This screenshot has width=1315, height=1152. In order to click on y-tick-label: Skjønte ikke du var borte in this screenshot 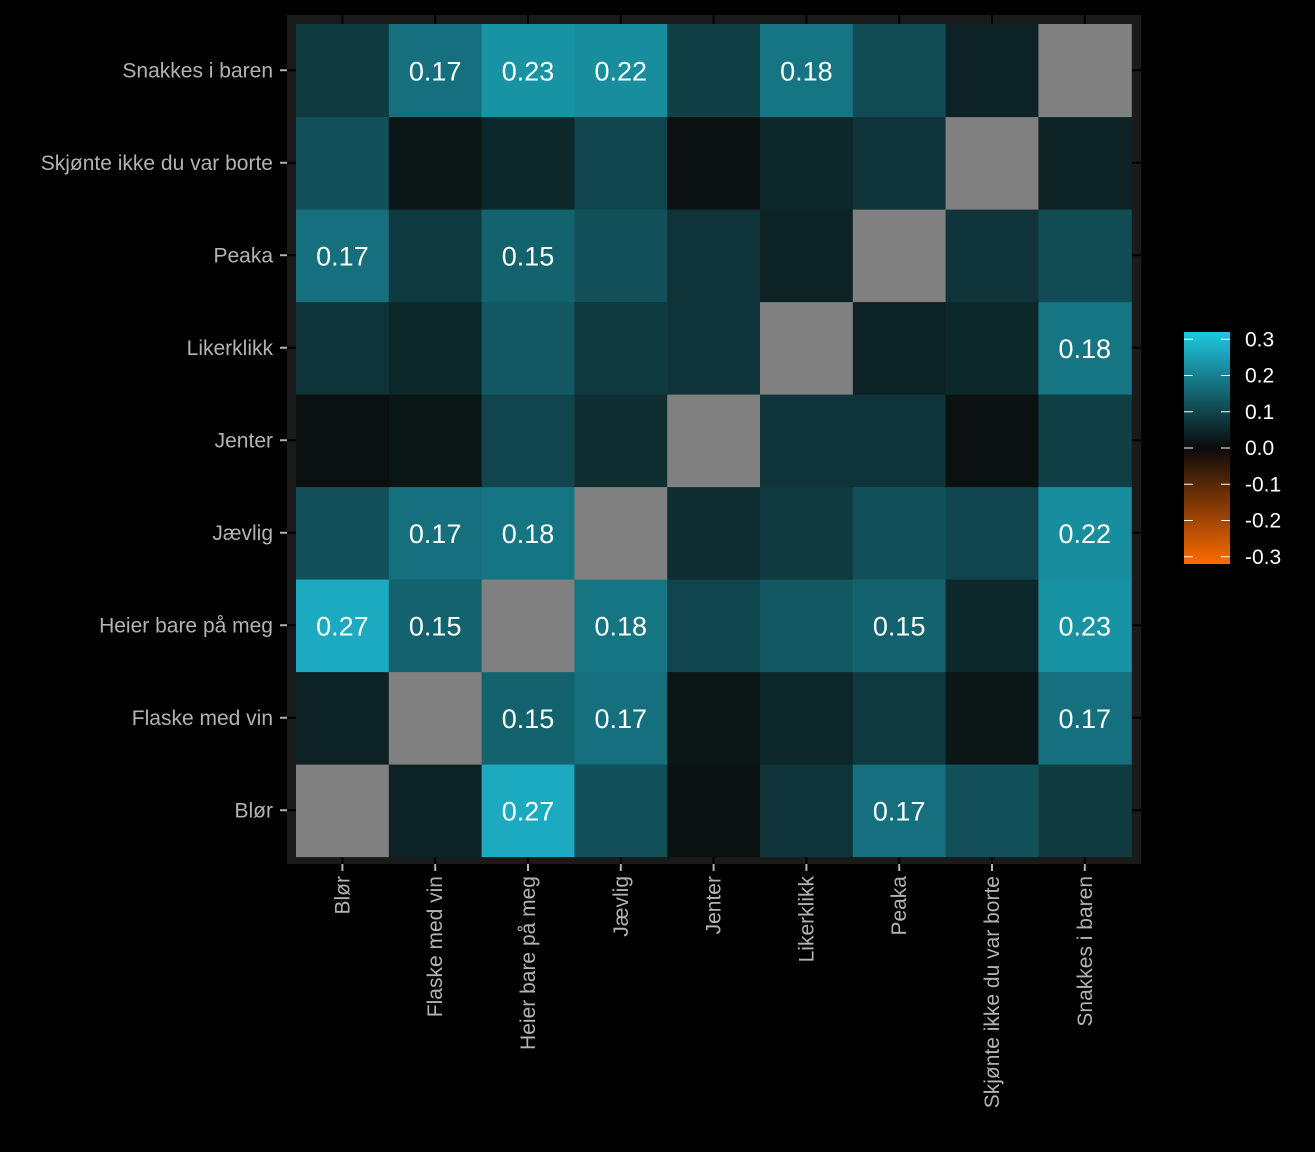, I will do `click(157, 163)`.